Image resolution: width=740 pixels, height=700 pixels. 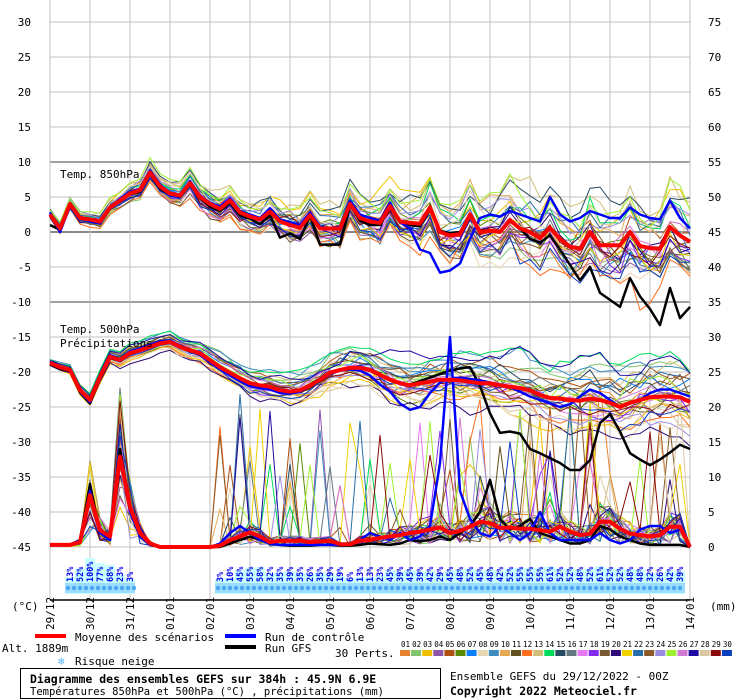 What do you see at coordinates (231, 574) in the screenshot?
I see `snow-risk-label: 10%` at bounding box center [231, 574].